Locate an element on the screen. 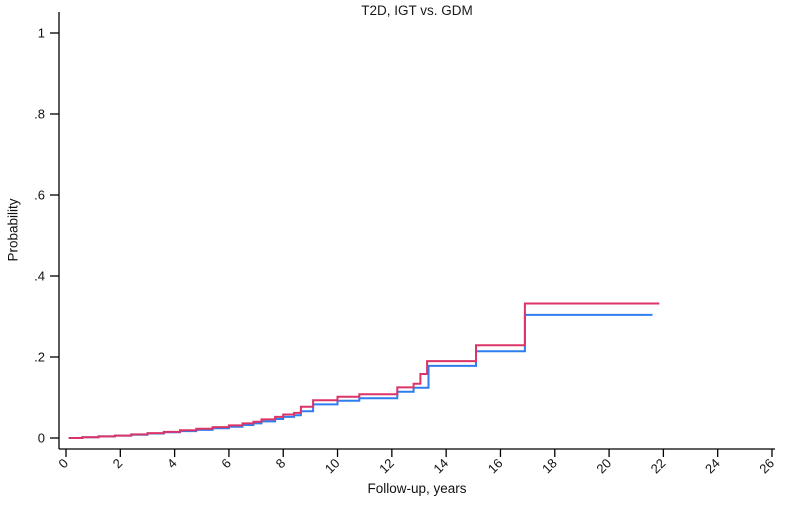  y-tick-label: .2 is located at coordinates (39, 357).